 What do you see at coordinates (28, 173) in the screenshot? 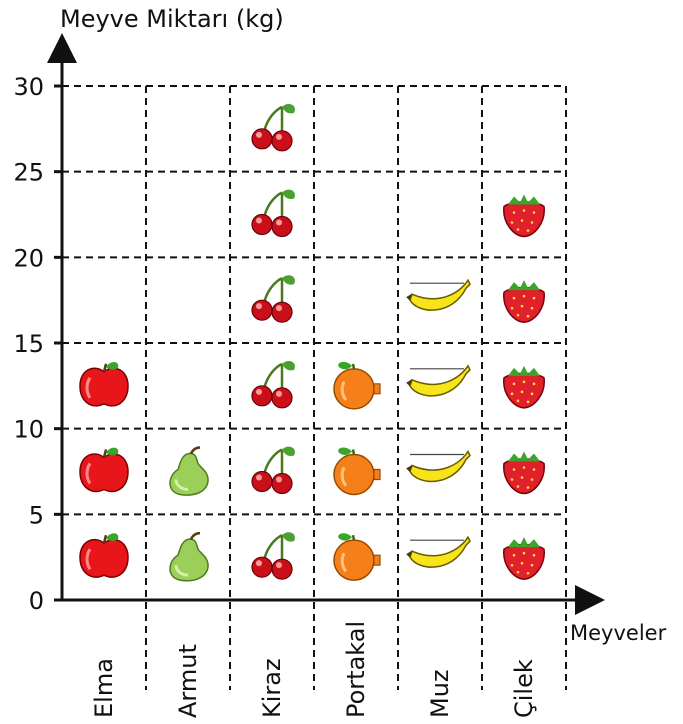
I see `y-tick-label: 25` at bounding box center [28, 173].